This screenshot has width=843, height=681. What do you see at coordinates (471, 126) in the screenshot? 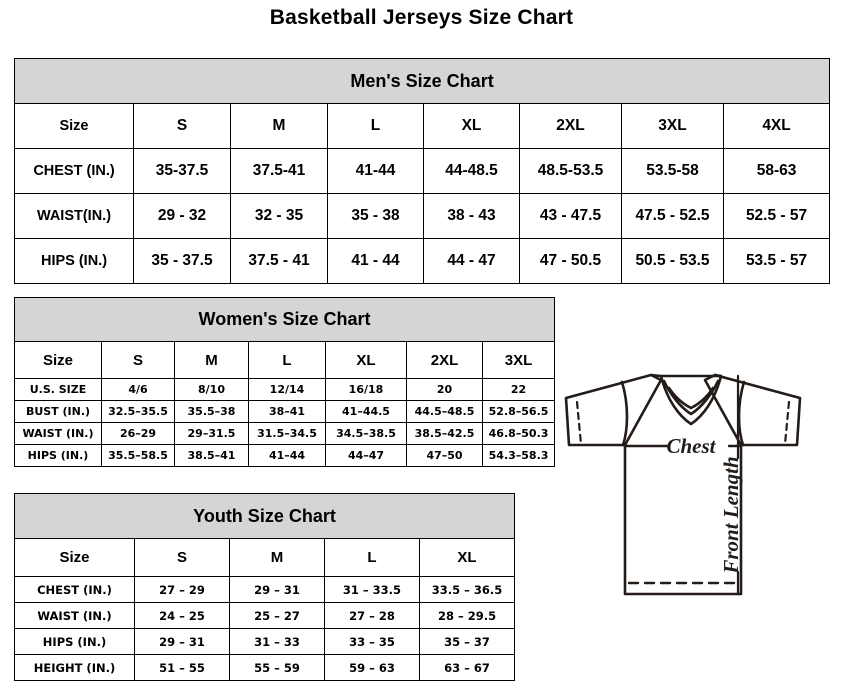
I see `mens-header-xl: XL` at bounding box center [471, 126].